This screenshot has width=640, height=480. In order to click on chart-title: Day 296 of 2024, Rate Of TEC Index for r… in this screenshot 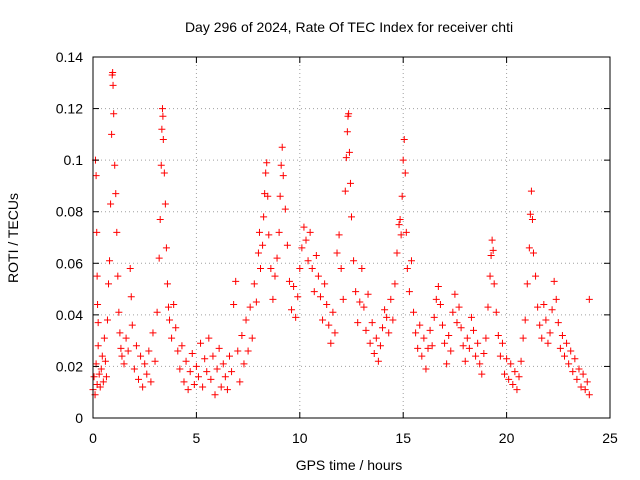, I will do `click(349, 27)`.